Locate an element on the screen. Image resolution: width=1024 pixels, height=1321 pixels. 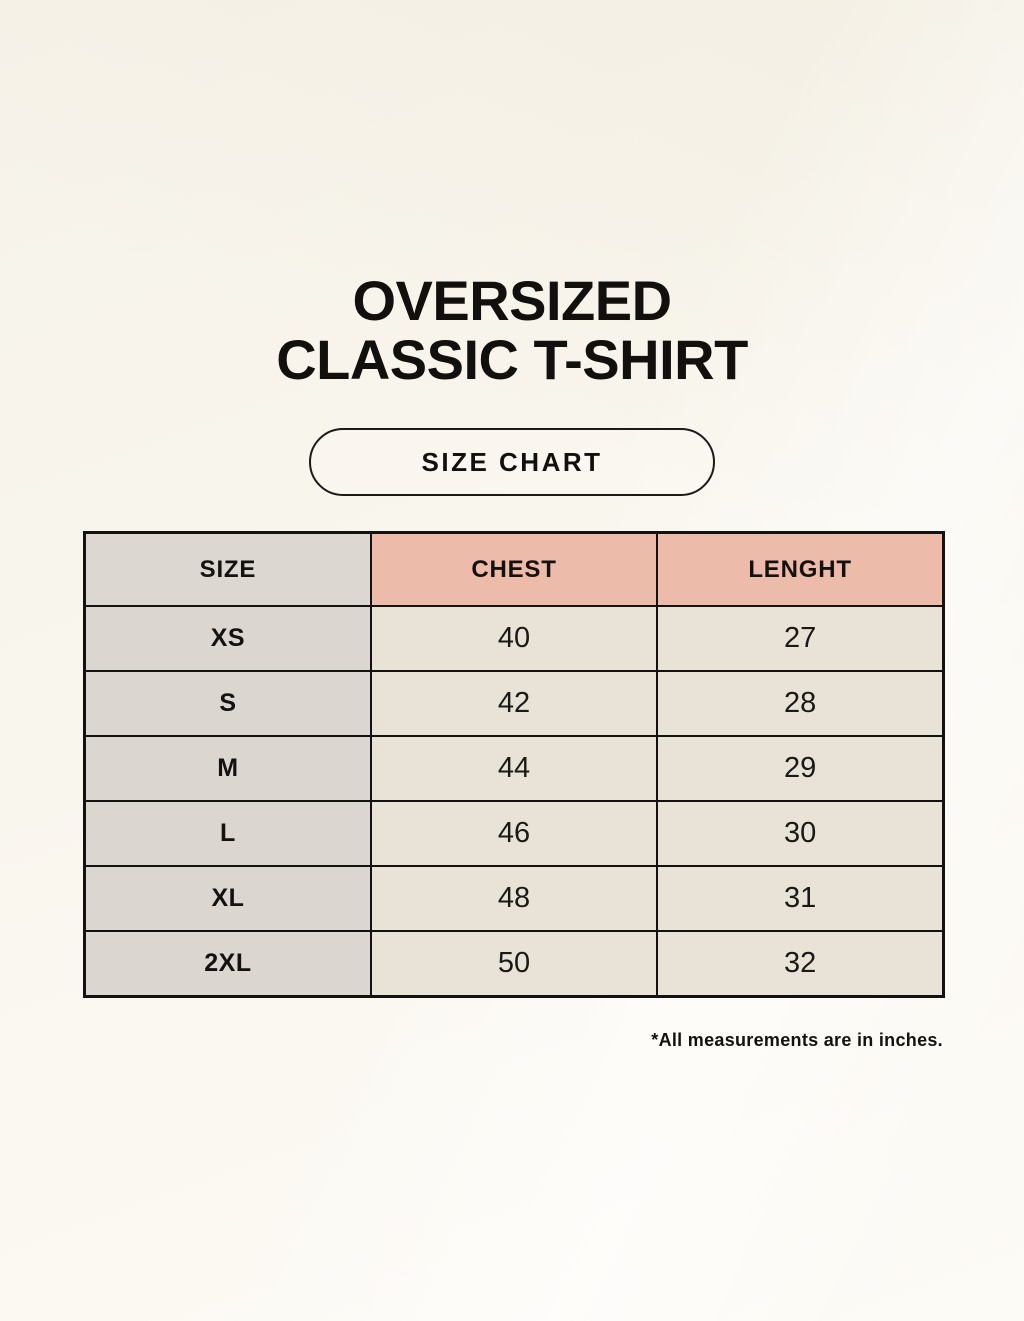
size-cell: XS is located at coordinates (227, 638).